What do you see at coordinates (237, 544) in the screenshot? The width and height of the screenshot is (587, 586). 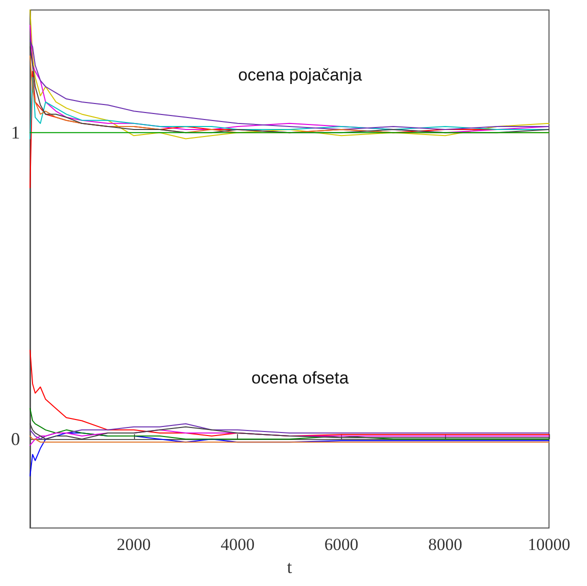 I see `x-tick-label: 4000` at bounding box center [237, 544].